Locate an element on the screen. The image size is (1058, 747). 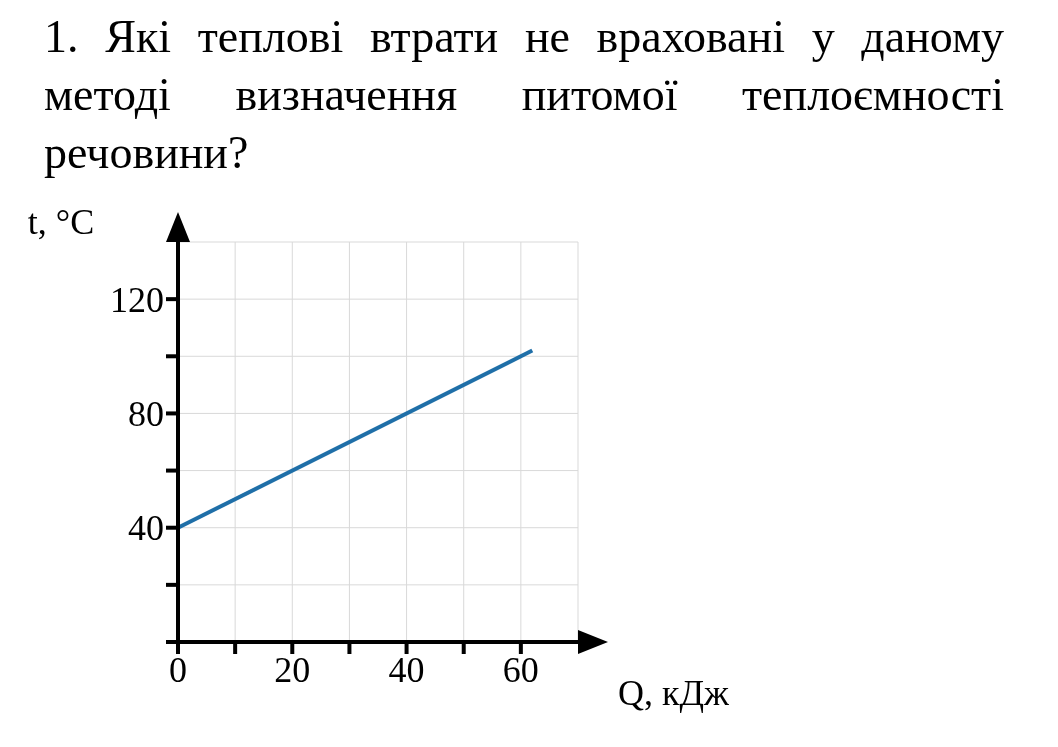
y-axis-title: t, °C is located at coordinates (61, 222).